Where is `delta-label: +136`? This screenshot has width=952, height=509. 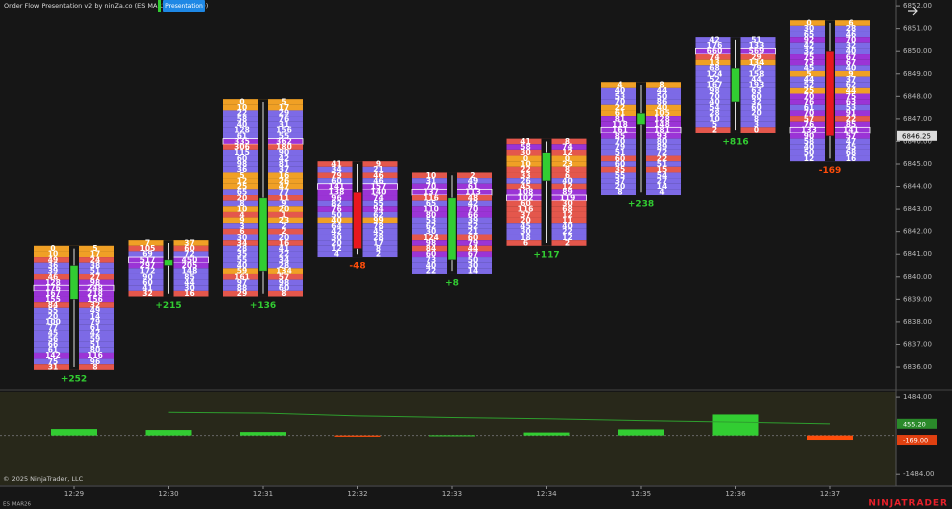
delta-label: +136 is located at coordinates (263, 306).